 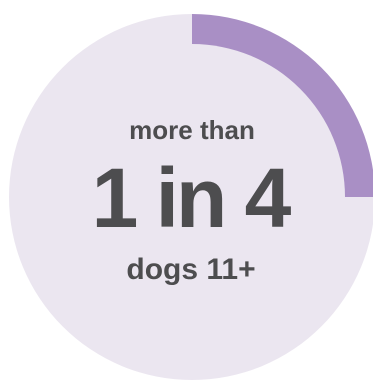 I want to click on label-ratio: 1 in 4, so click(x=192, y=198).